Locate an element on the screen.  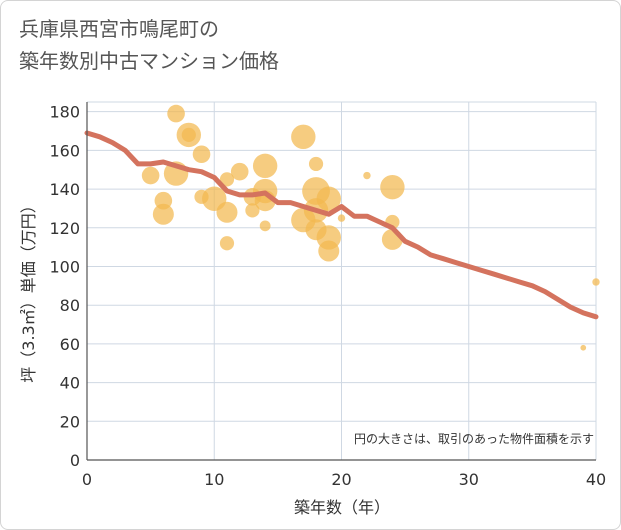
x-tick-label: 20 is located at coordinates (341, 479).